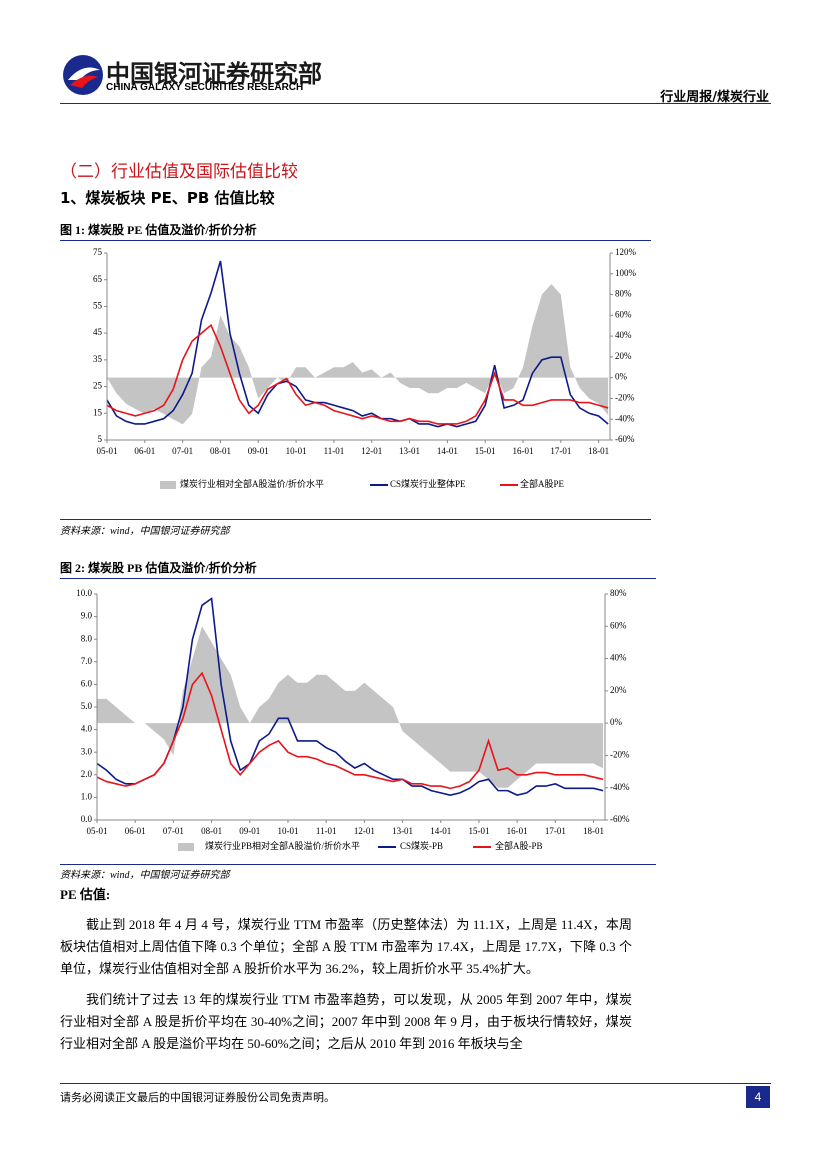  I want to click on y-tick-label: 2.0, so click(87, 774).